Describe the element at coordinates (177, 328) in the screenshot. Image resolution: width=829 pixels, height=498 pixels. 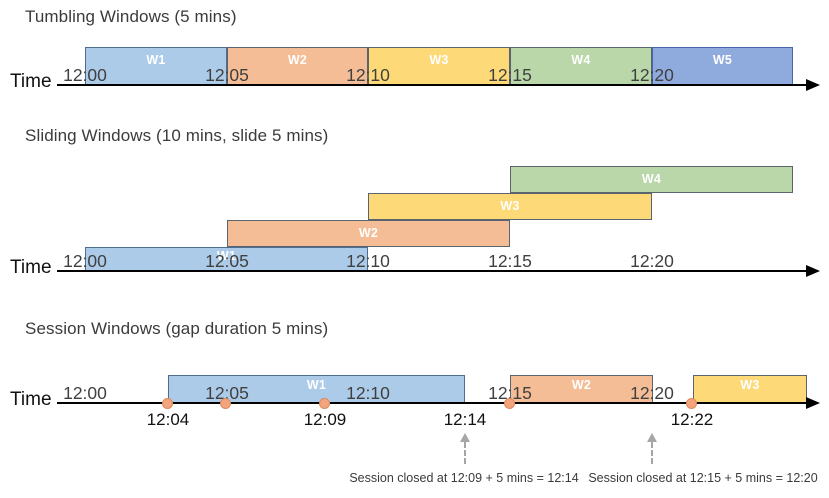
I see `session-section-title: Session Windows (gap duration 5 mins)` at that location.